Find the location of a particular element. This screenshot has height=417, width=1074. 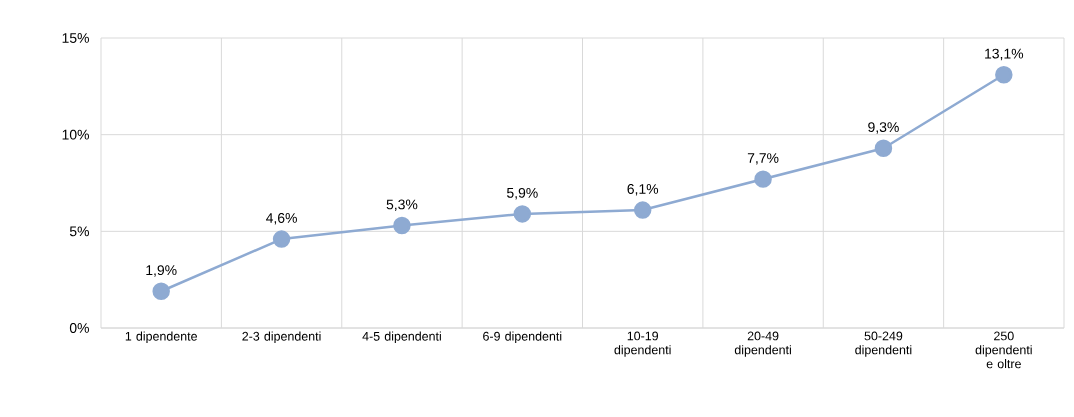

y-tick-label: 10% is located at coordinates (75, 134).